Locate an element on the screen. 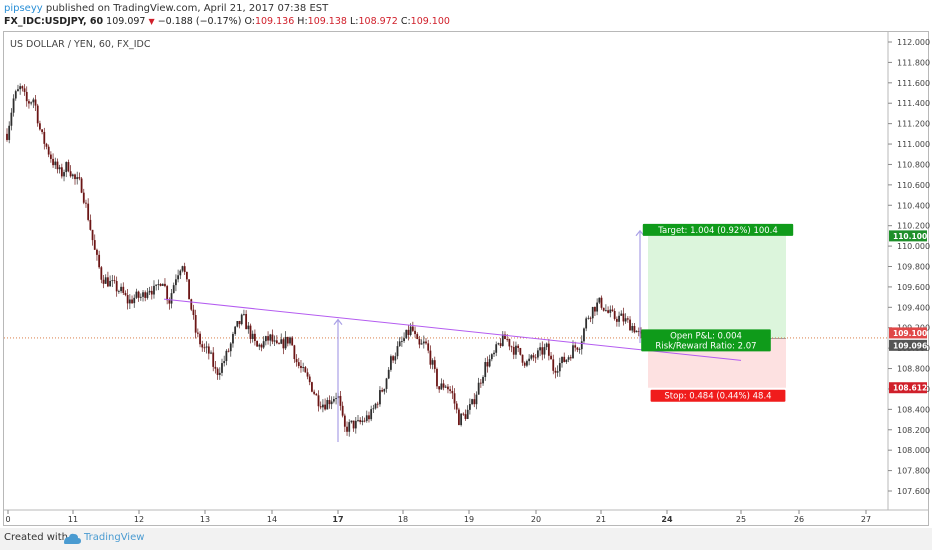 The height and width of the screenshot is (550, 932). author-link: pipseyy is located at coordinates (23, 8).